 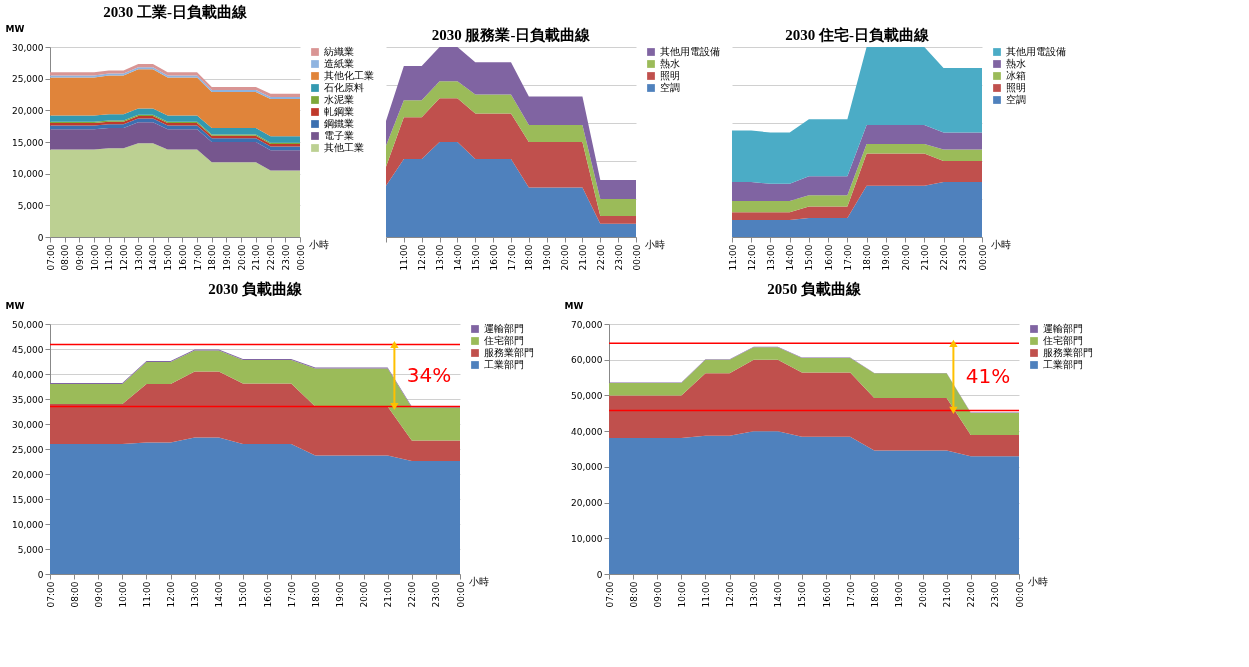 I want to click on y-tick-label: 0, so click(x=40, y=574).